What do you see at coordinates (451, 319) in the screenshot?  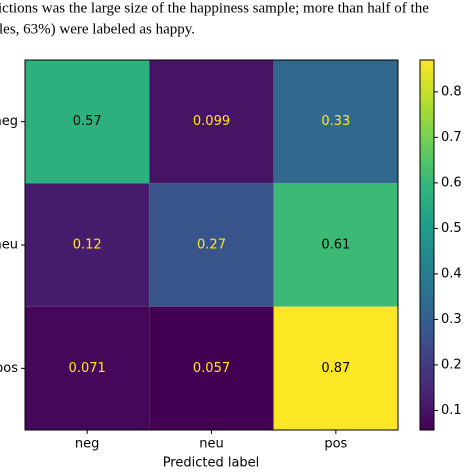 I see `colorbar-tick-label: 0.3` at bounding box center [451, 319].